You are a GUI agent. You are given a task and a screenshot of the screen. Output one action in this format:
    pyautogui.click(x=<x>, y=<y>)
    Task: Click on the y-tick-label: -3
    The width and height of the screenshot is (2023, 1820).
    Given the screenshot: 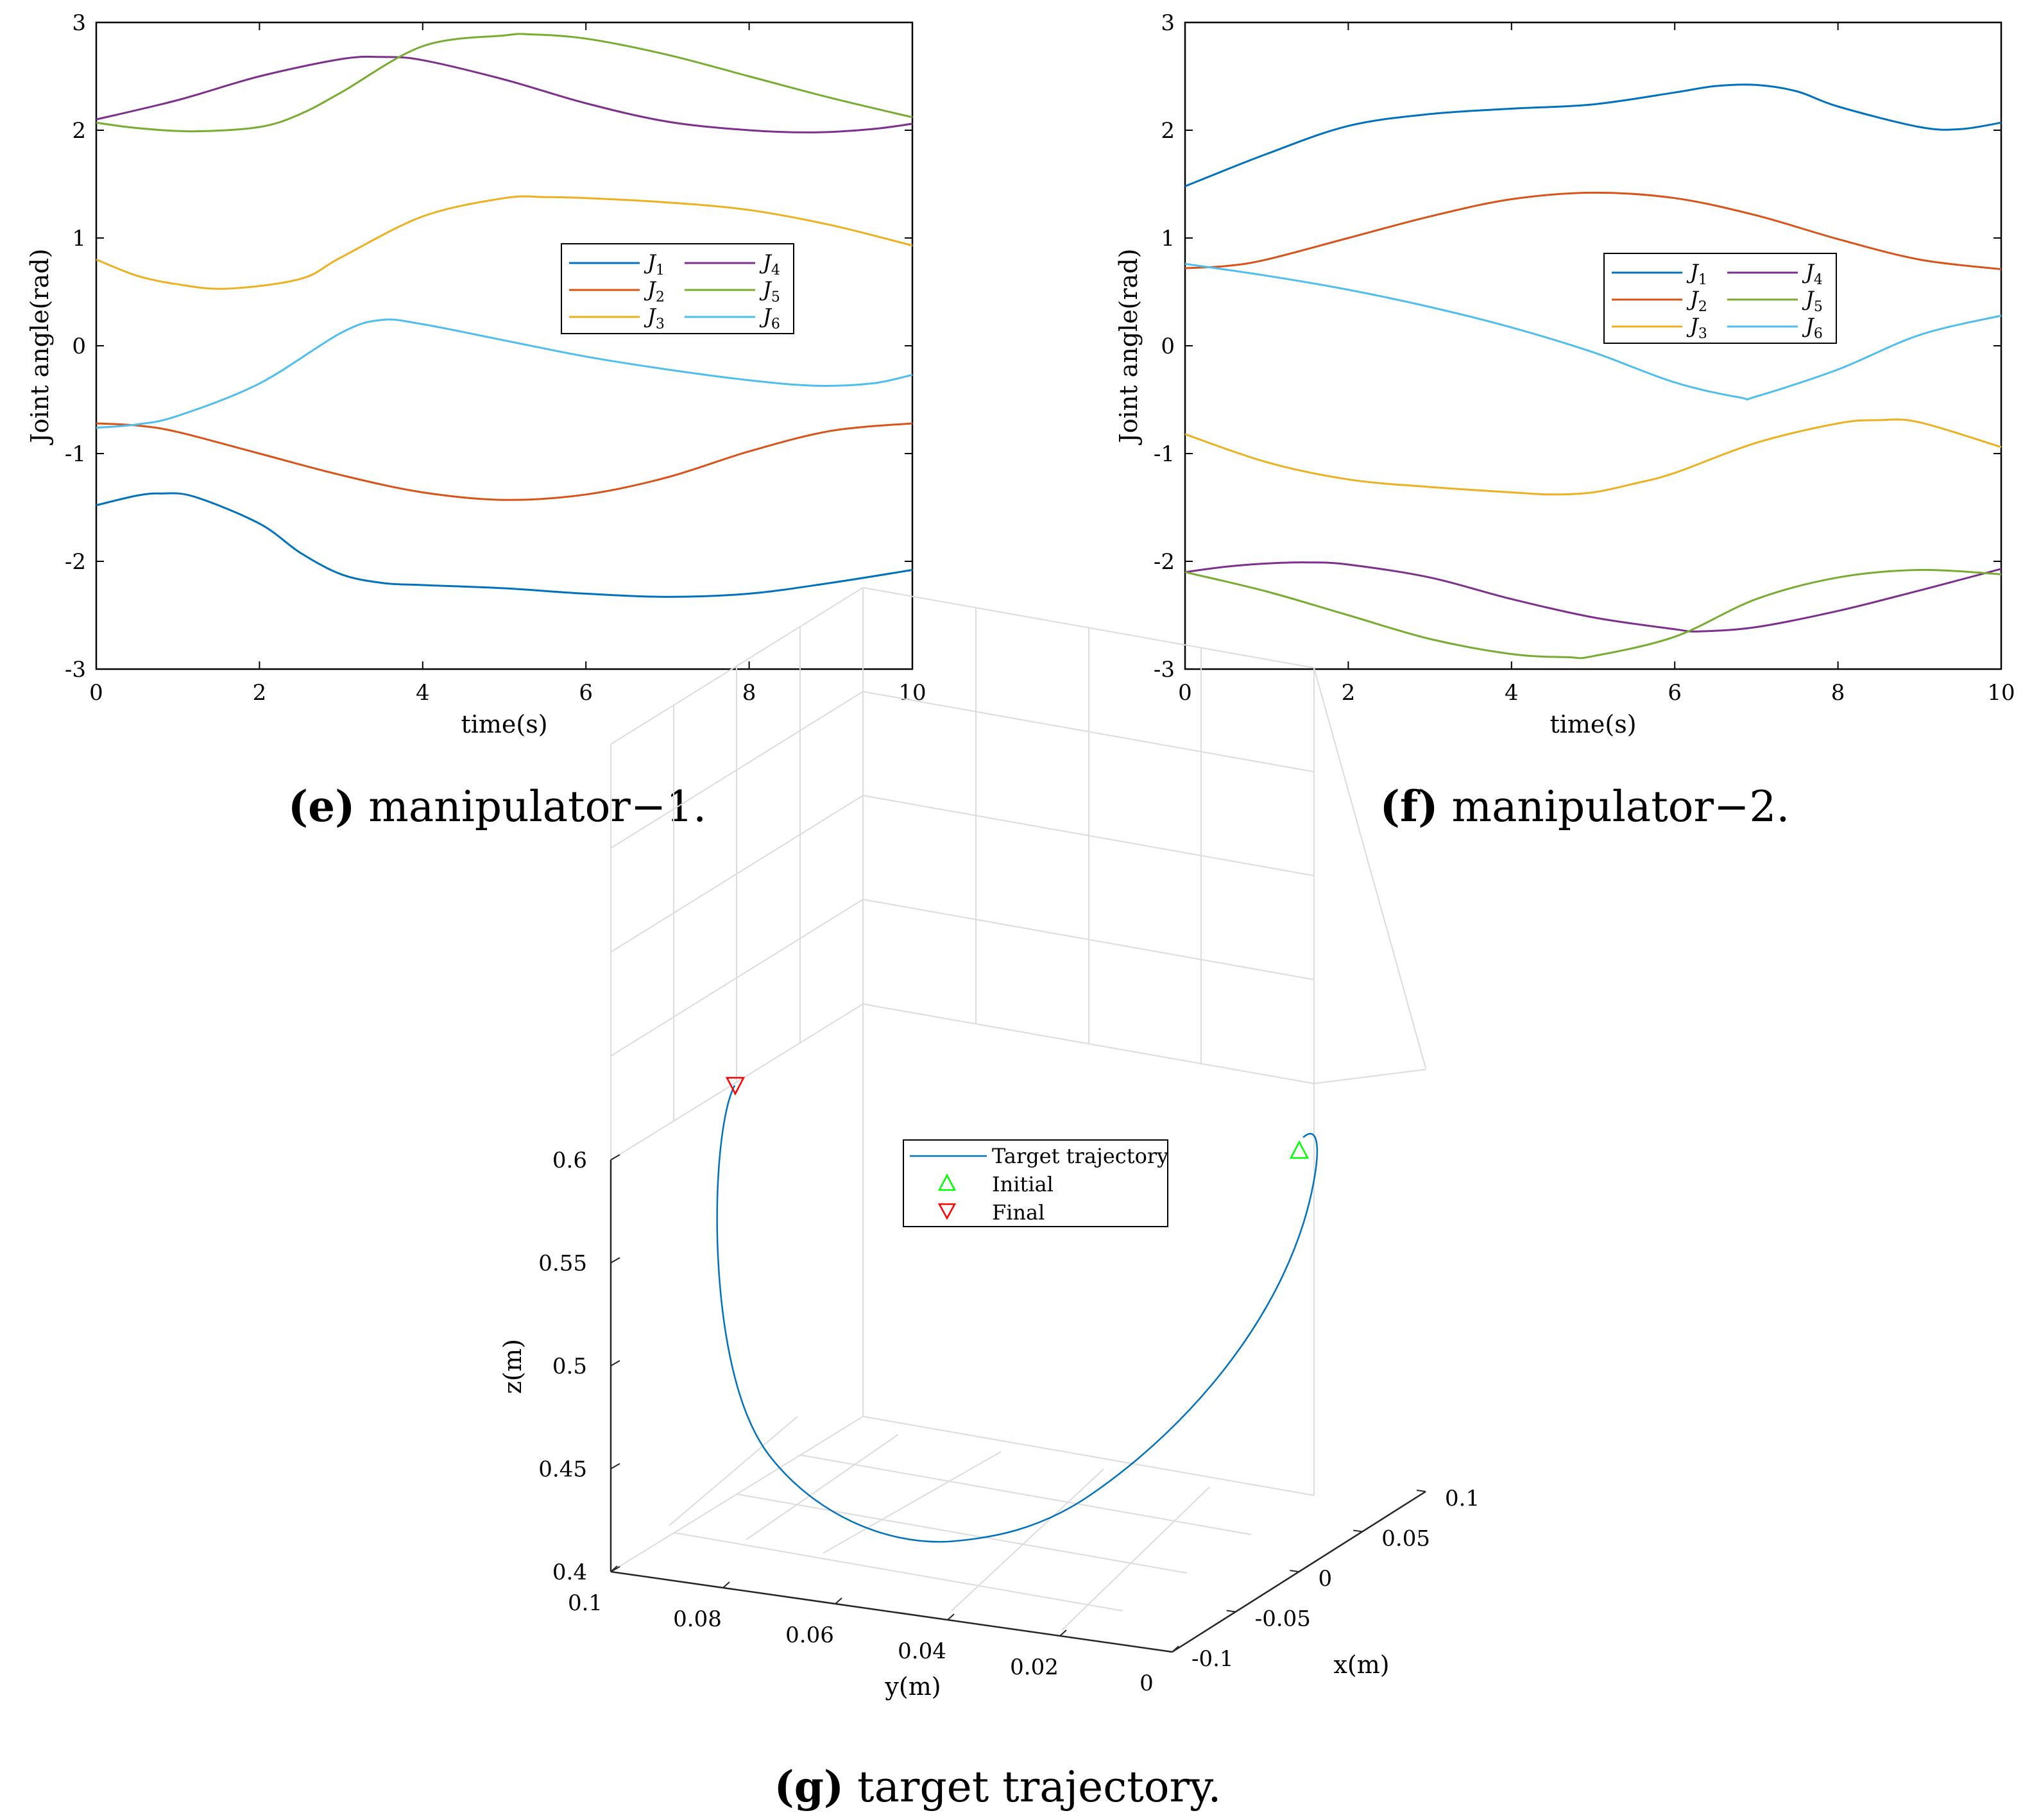 What is the action you would take?
    pyautogui.click(x=75, y=670)
    